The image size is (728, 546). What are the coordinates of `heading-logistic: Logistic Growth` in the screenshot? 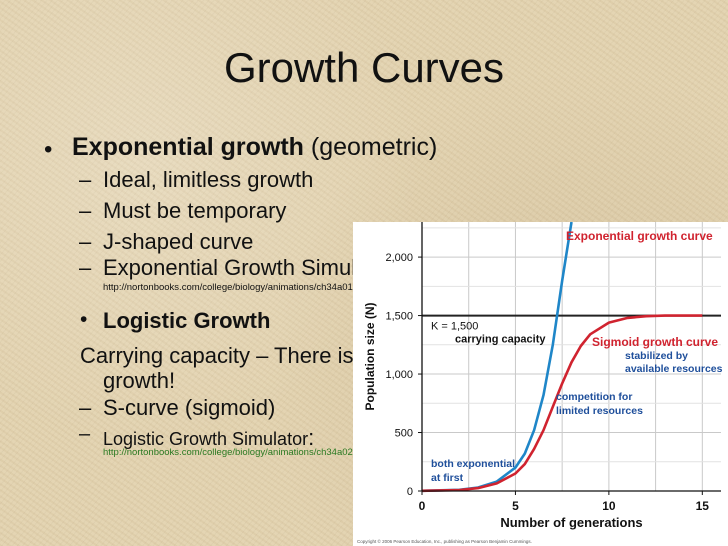 It's located at (187, 320).